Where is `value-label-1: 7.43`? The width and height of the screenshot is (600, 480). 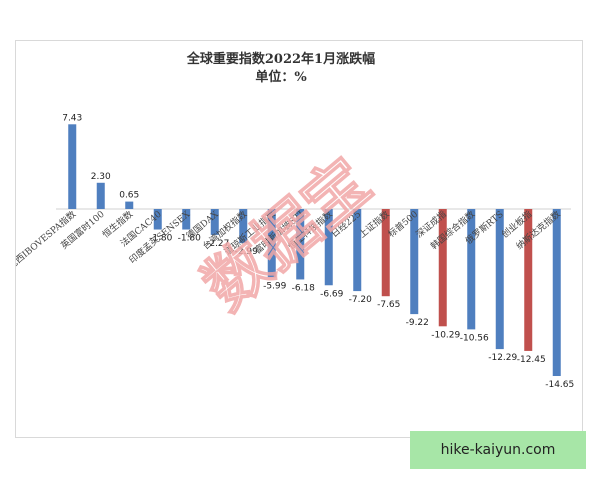
value-label-1: 7.43 is located at coordinates (72, 118).